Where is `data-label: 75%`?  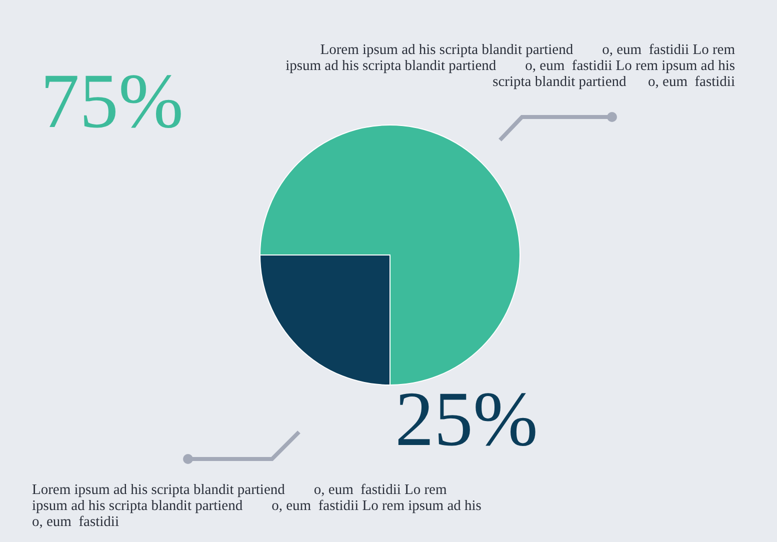
data-label: 75% is located at coordinates (112, 100).